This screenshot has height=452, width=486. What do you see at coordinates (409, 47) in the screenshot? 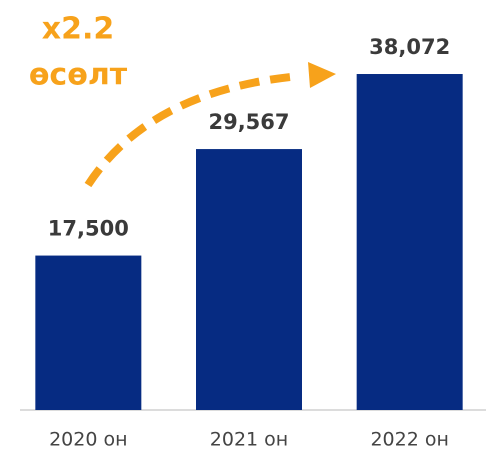
I see `value-label: 38,072` at bounding box center [409, 47].